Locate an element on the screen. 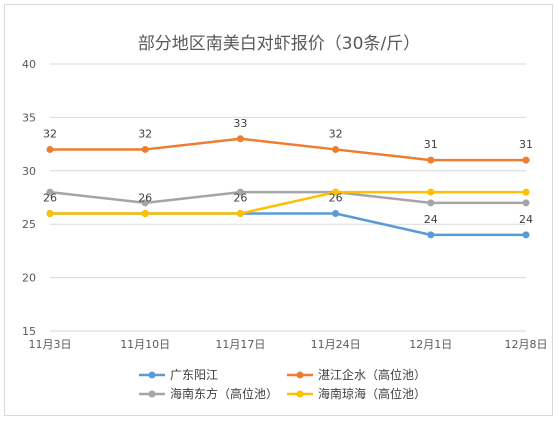 This screenshot has width=559, height=422. x-tick-label: 12月8日 is located at coordinates (526, 344).